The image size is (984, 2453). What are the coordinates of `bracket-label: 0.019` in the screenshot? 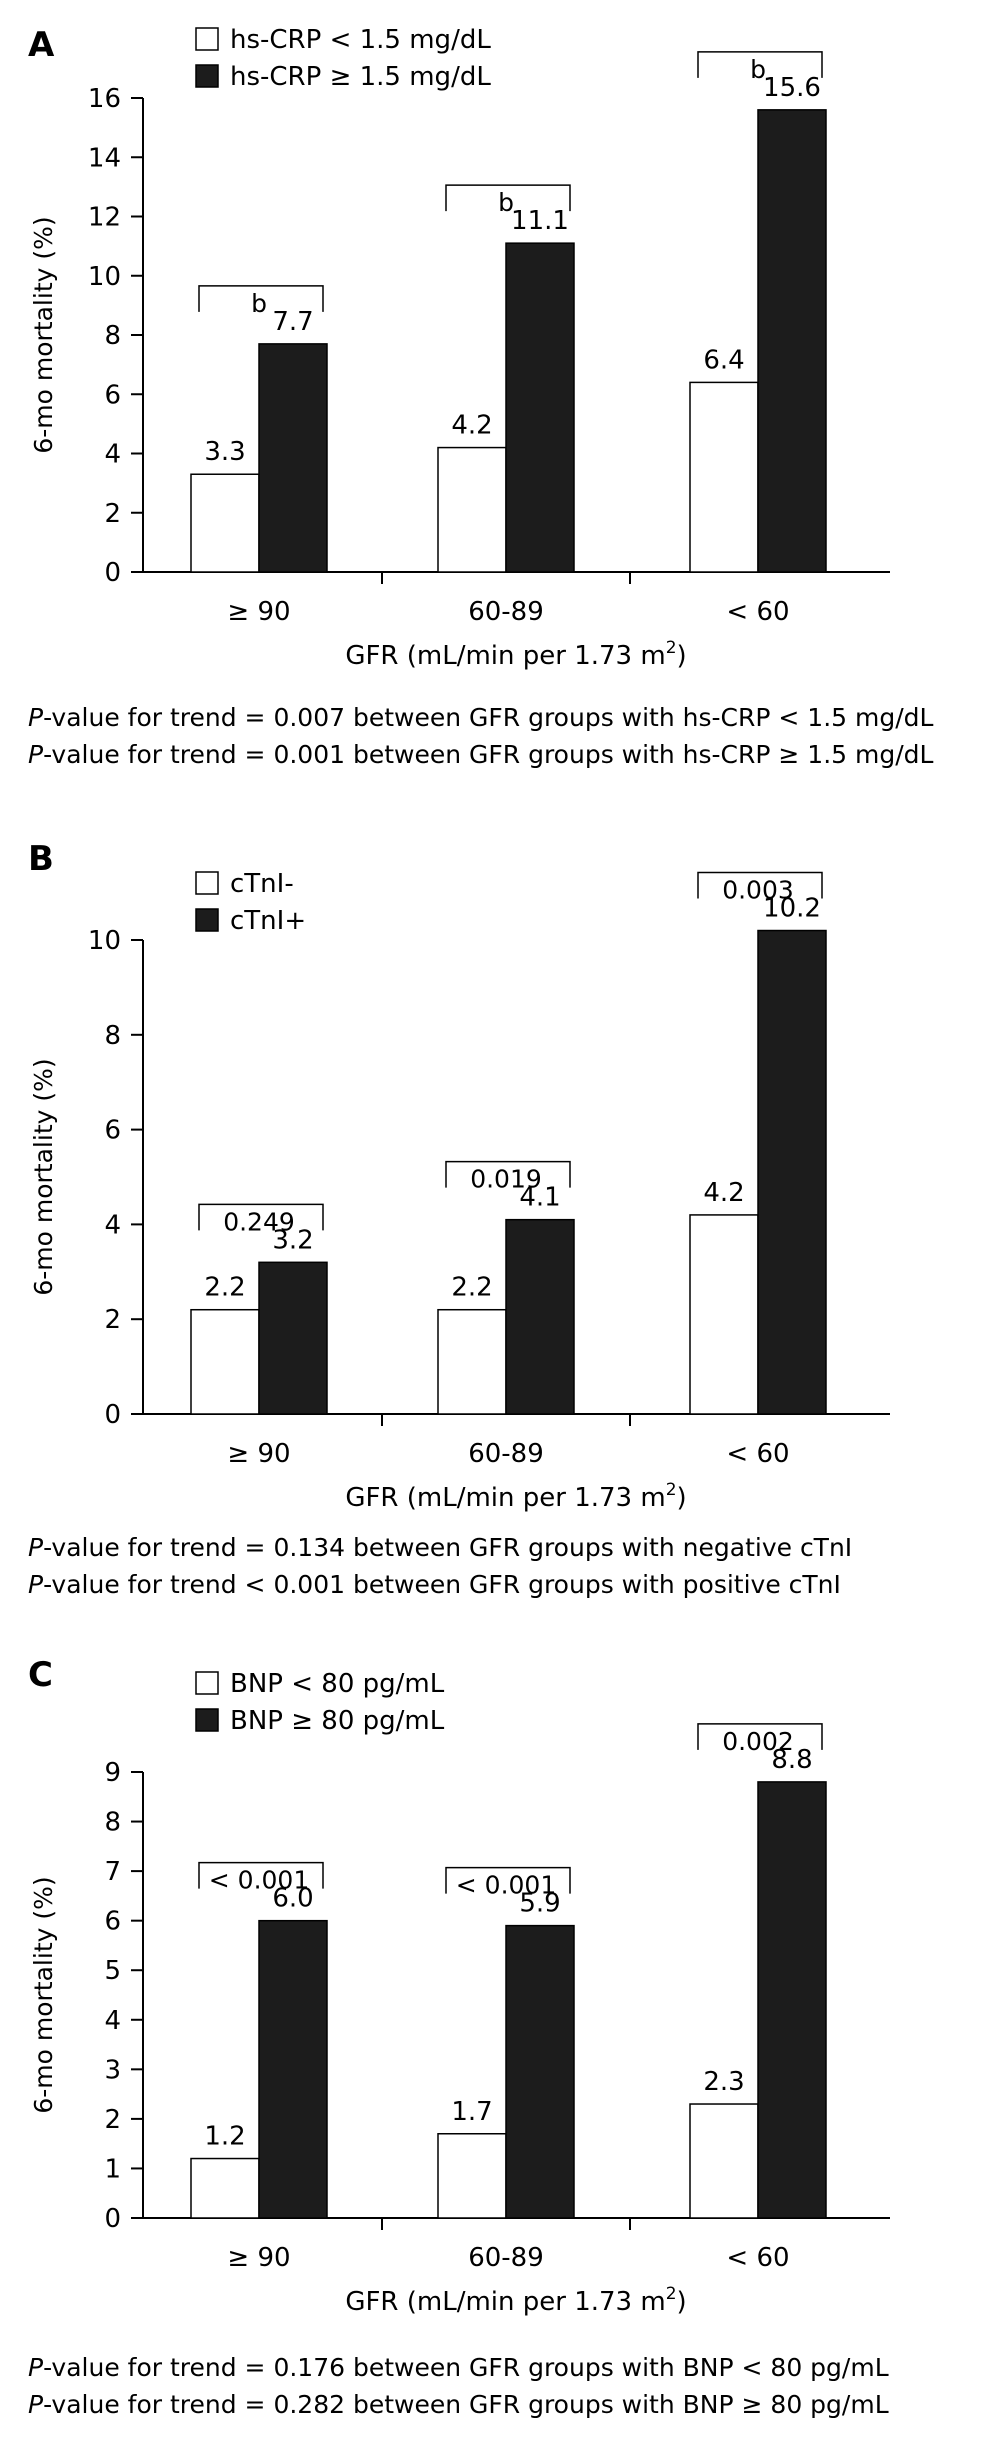 It's located at (506, 1179).